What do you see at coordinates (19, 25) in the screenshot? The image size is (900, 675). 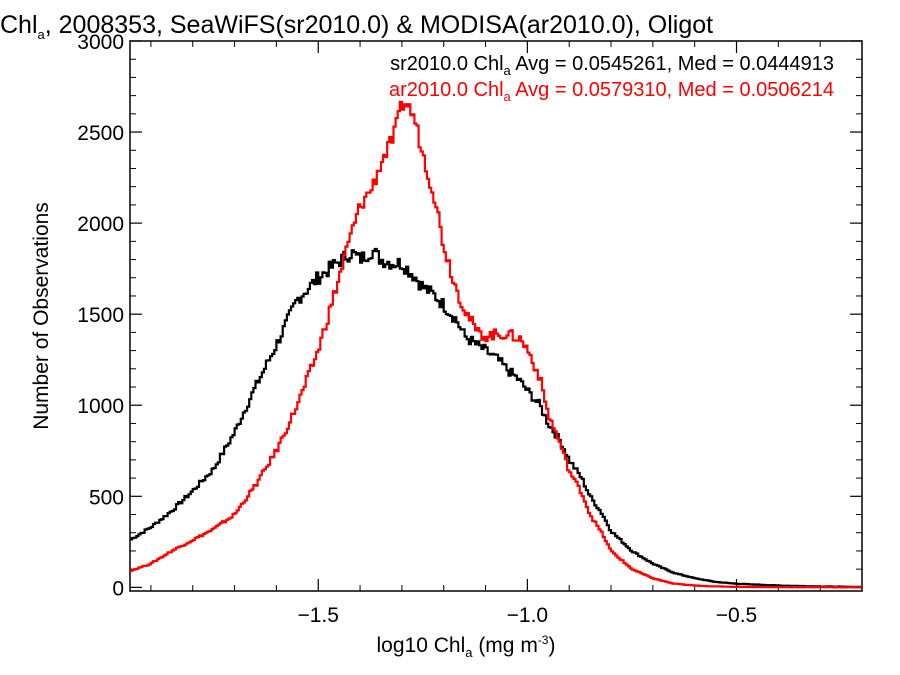 I see `title-prefix: Chl` at bounding box center [19, 25].